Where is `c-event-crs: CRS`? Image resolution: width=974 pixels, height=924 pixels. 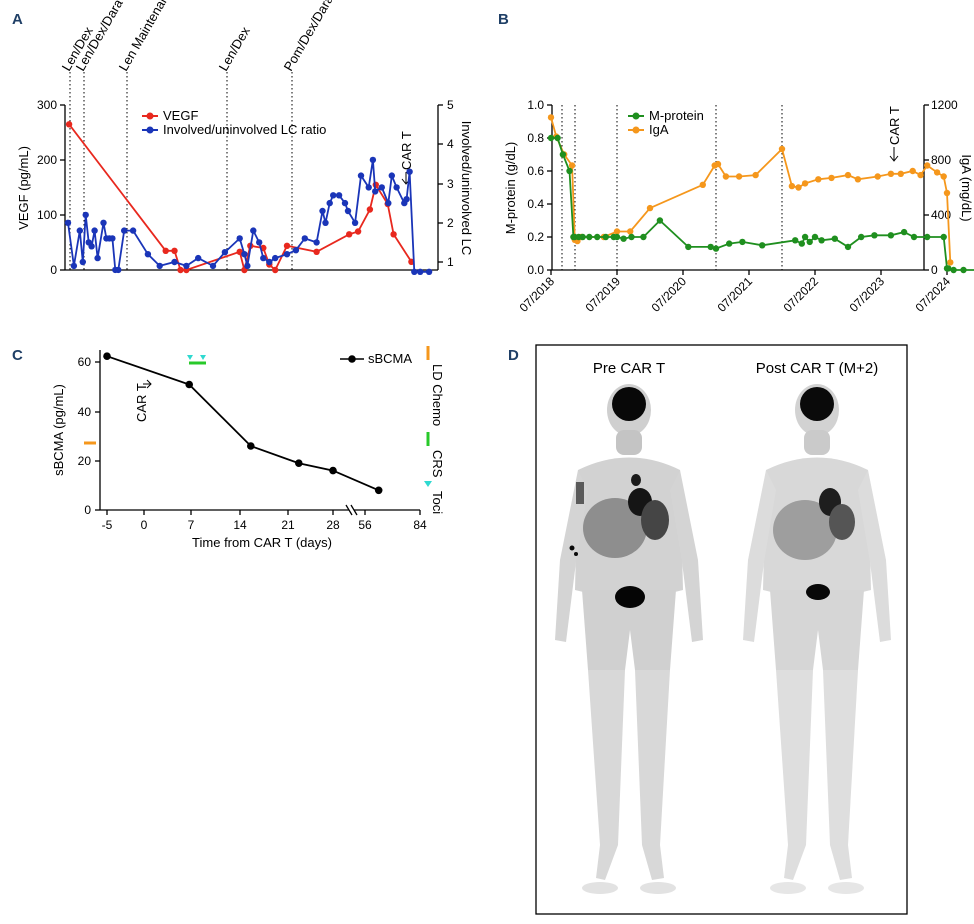 c-event-crs: CRS is located at coordinates (437, 464).